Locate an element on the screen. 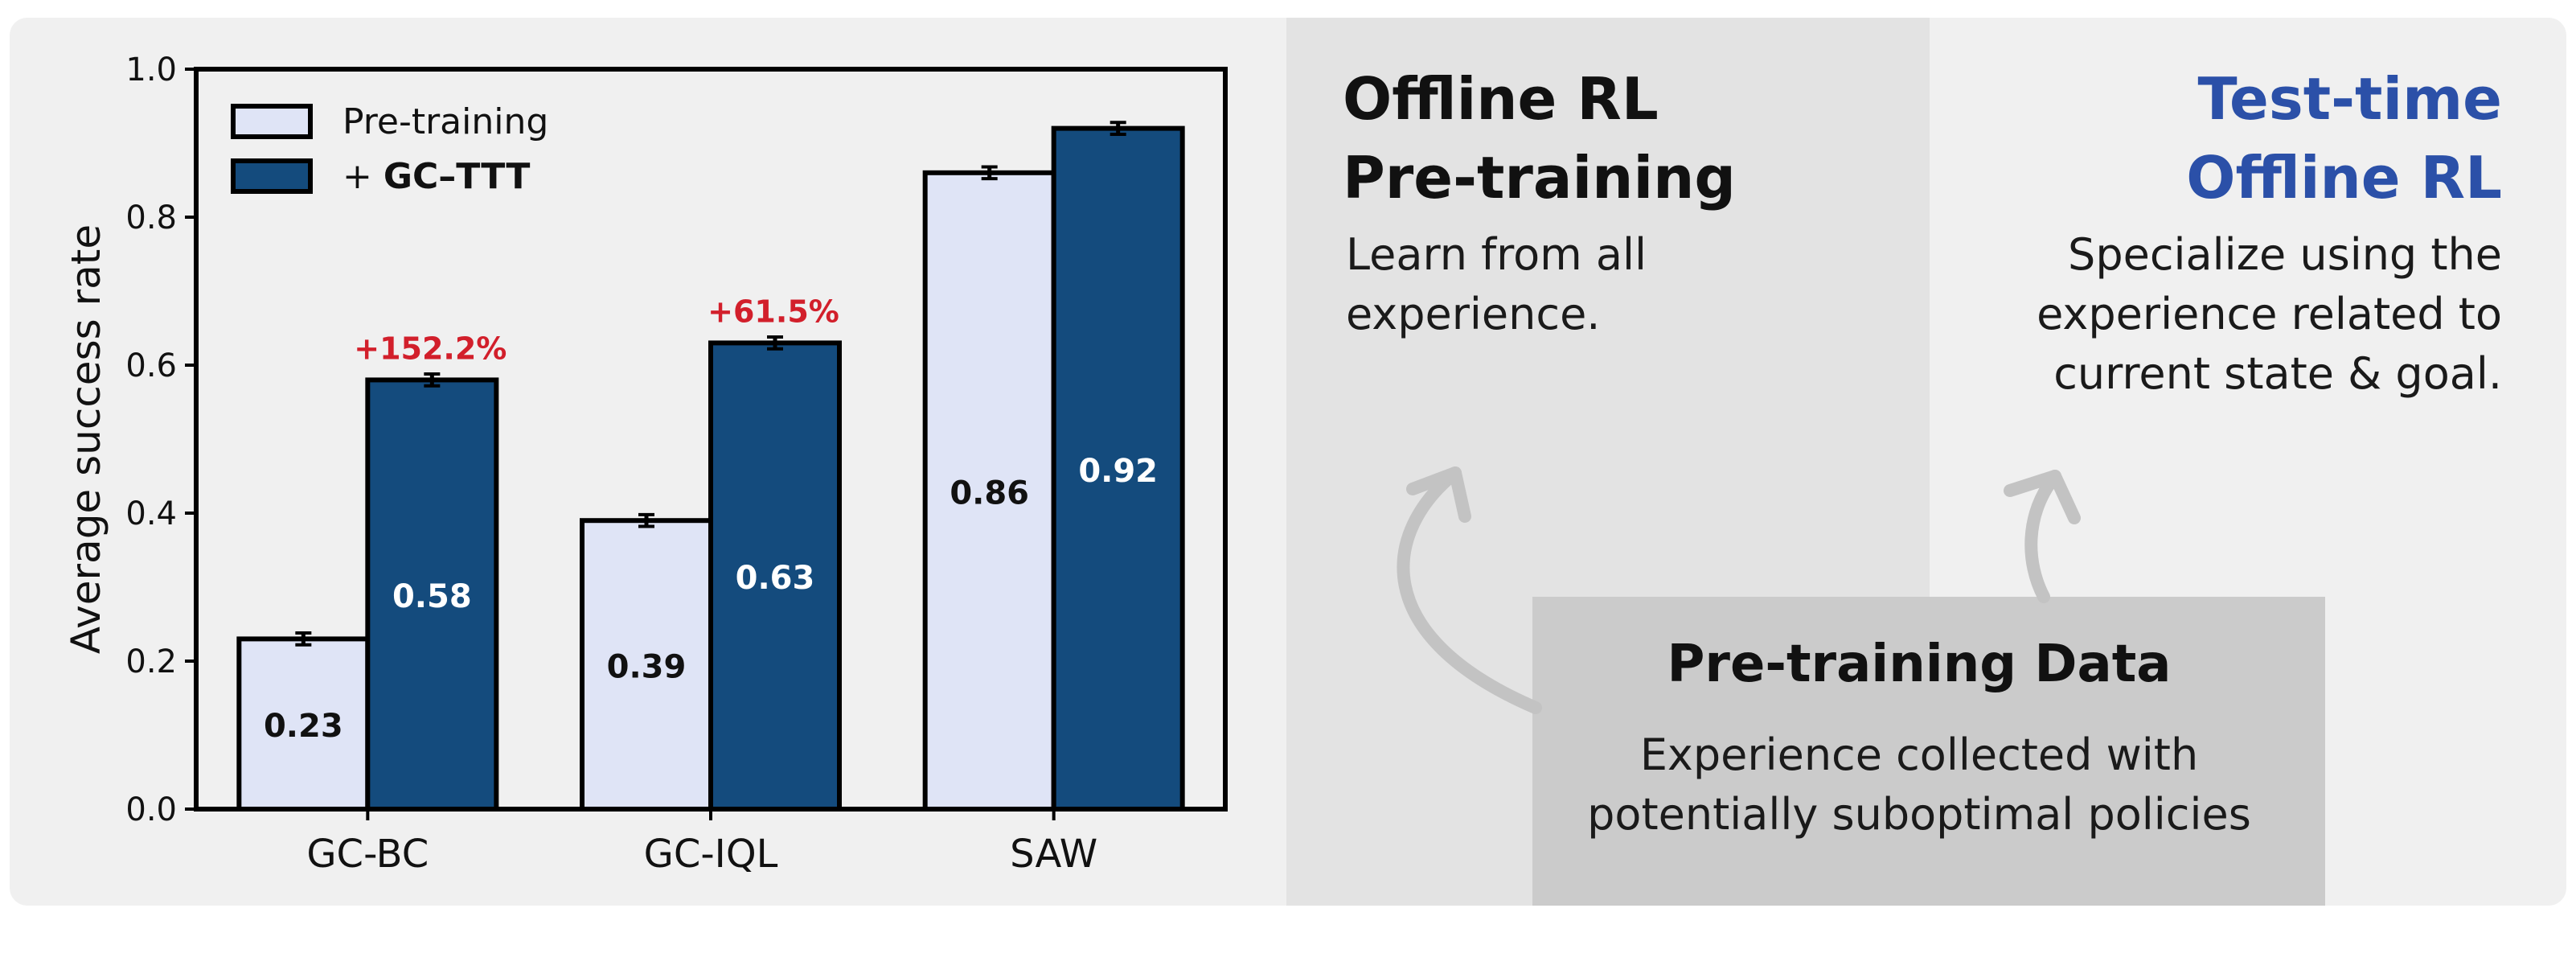 The image size is (2576, 978). arrowhead-offline-rl is located at coordinates (1438, 494).